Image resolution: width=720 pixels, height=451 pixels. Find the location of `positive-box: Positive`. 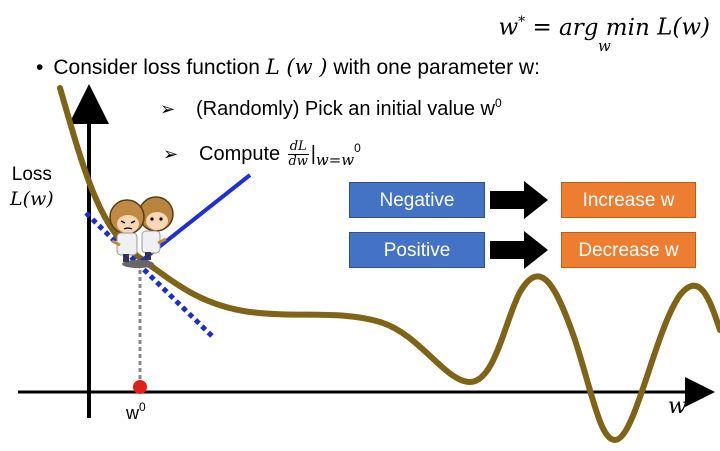

positive-box: Positive is located at coordinates (417, 250).